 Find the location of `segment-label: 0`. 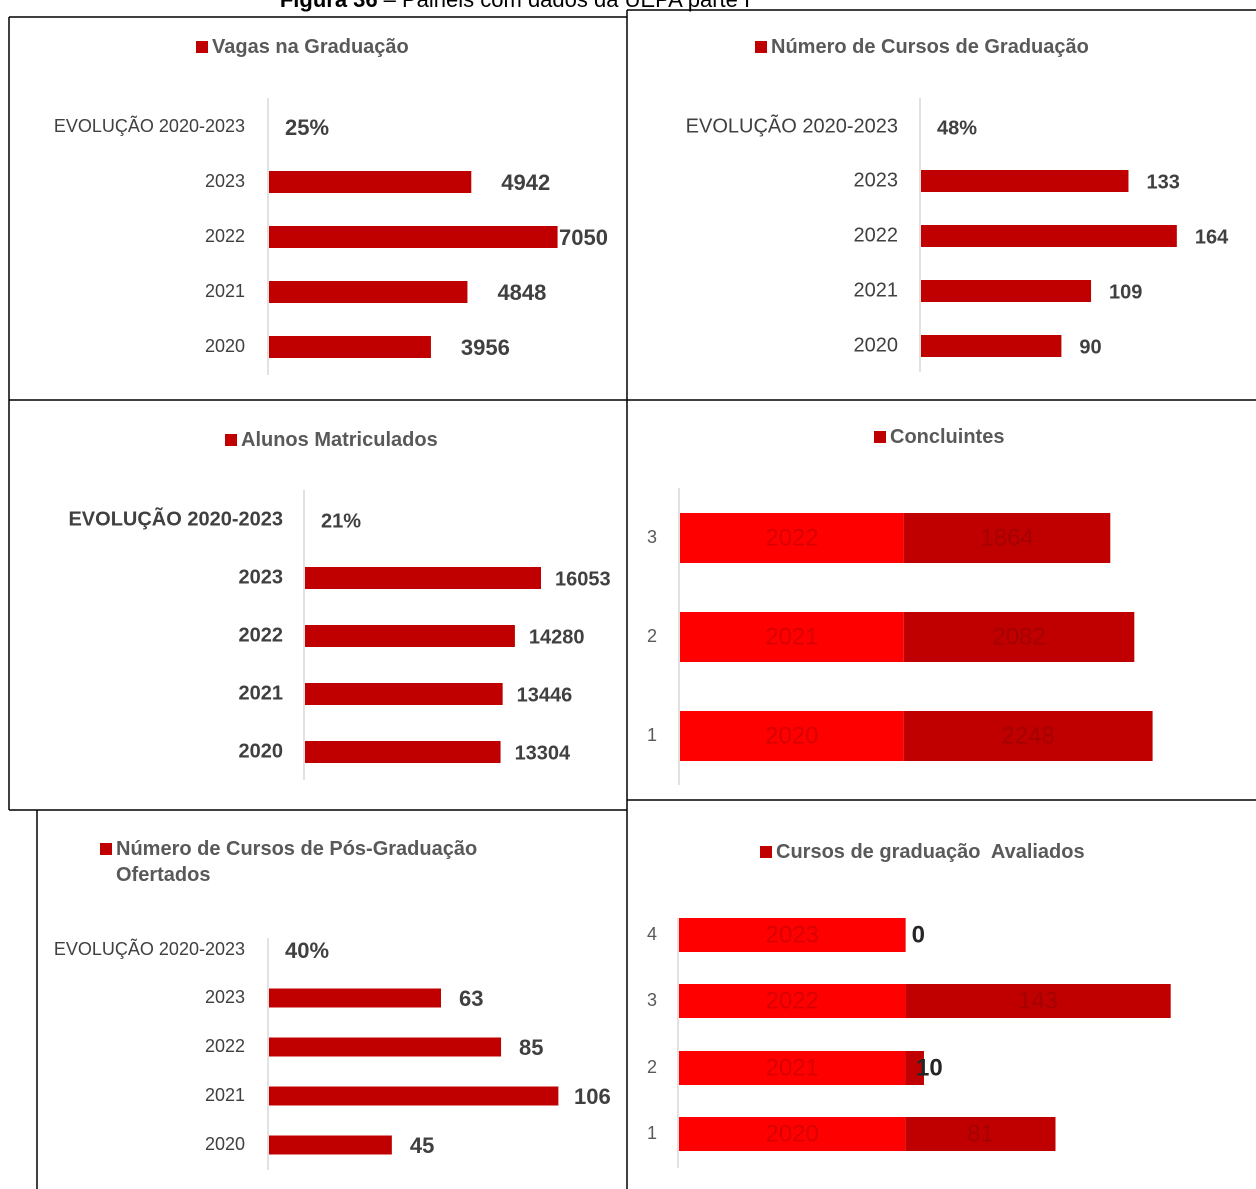

segment-label: 0 is located at coordinates (918, 934).